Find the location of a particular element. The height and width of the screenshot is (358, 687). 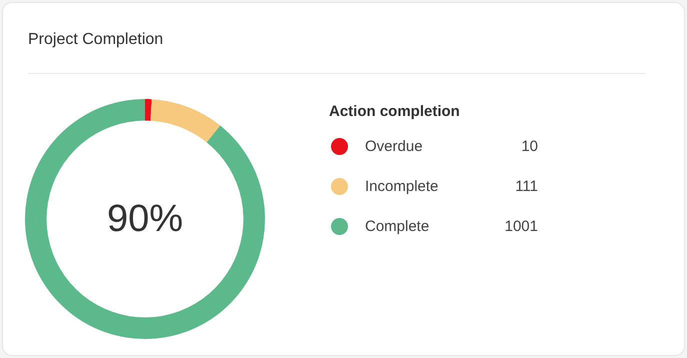

legend-label: Incomplete is located at coordinates (401, 186).